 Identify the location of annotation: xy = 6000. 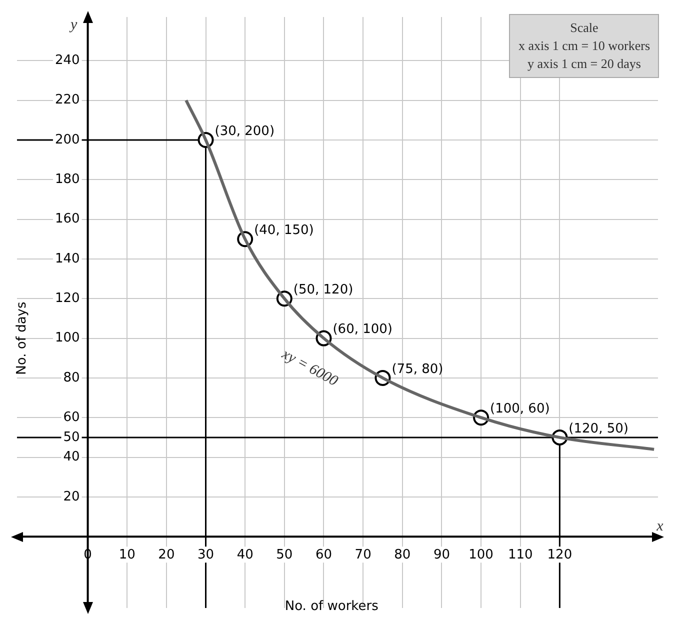
(309, 368).